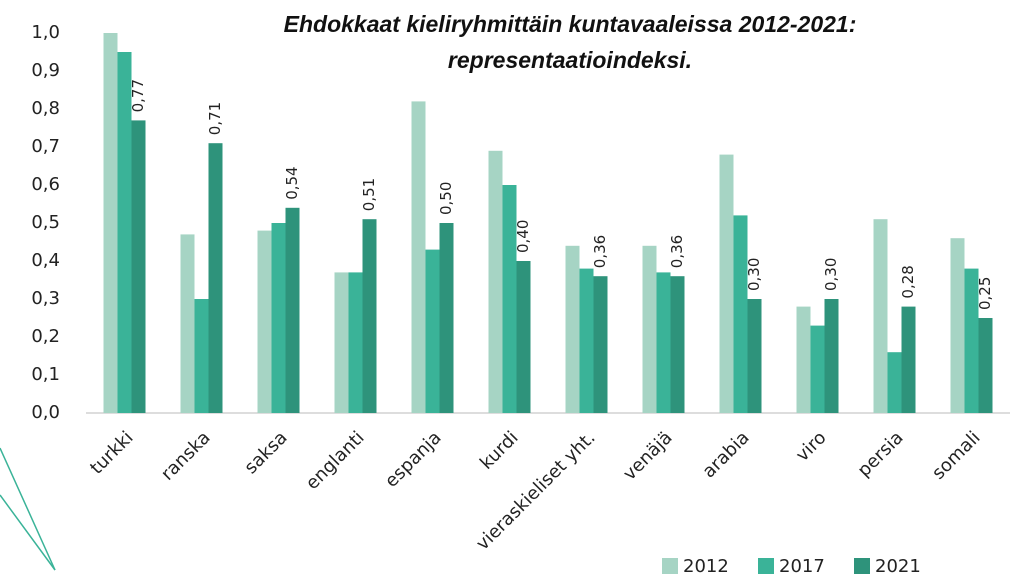 The height and width of the screenshot is (587, 1012). I want to click on x-tick-label: englanti, so click(335, 460).